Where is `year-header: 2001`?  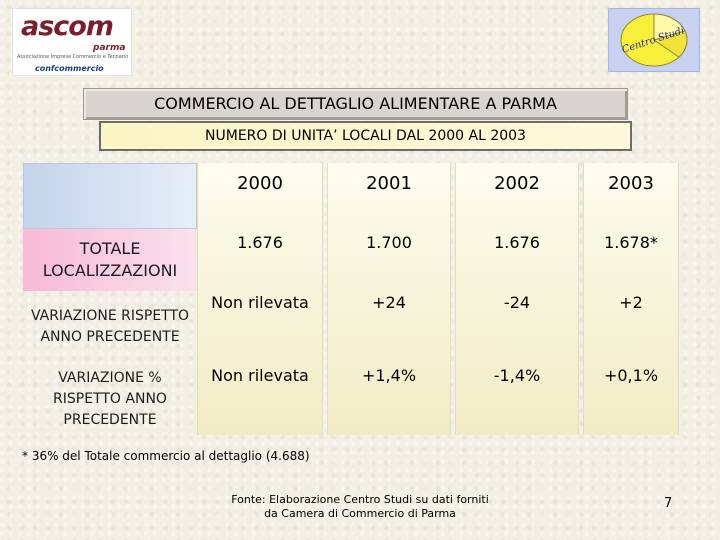
year-header: 2001 is located at coordinates (389, 183).